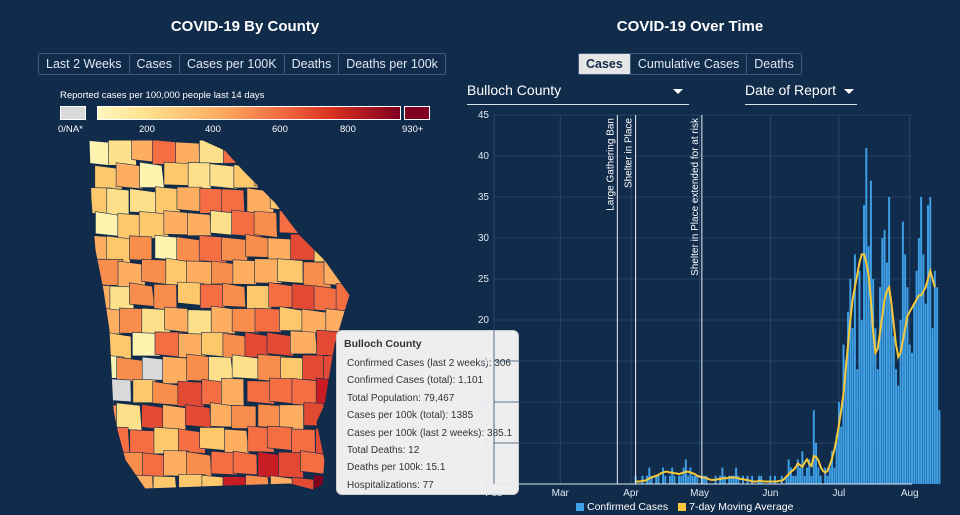 This screenshot has height=515, width=960. What do you see at coordinates (232, 64) in the screenshot?
I see `tab-cases-per-100k: Cases per 100K` at bounding box center [232, 64].